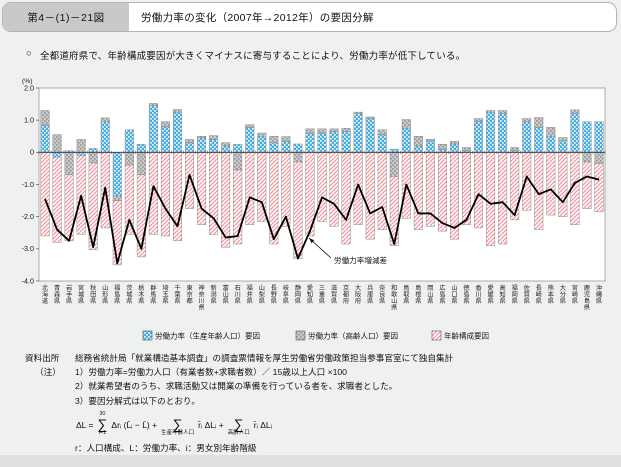  What do you see at coordinates (466, 294) in the screenshot?
I see `x-axis-category-label: 徳島県` at bounding box center [466, 294].